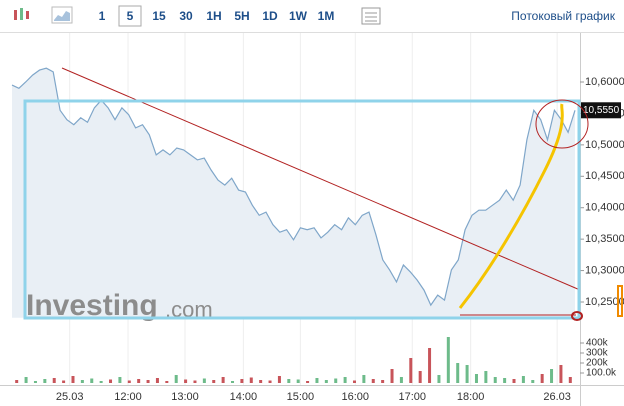 This screenshot has height=406, width=624. Describe the element at coordinates (159, 16) in the screenshot. I see `timeframe-button: 15` at that location.